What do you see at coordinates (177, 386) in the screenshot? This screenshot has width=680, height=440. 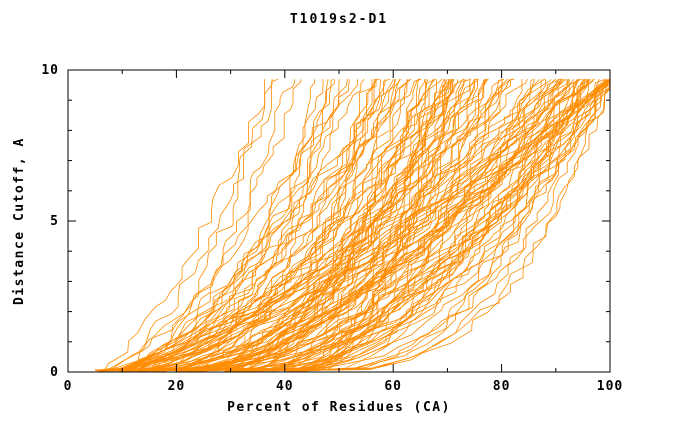 I see `x-tick-label: 20` at bounding box center [177, 386].